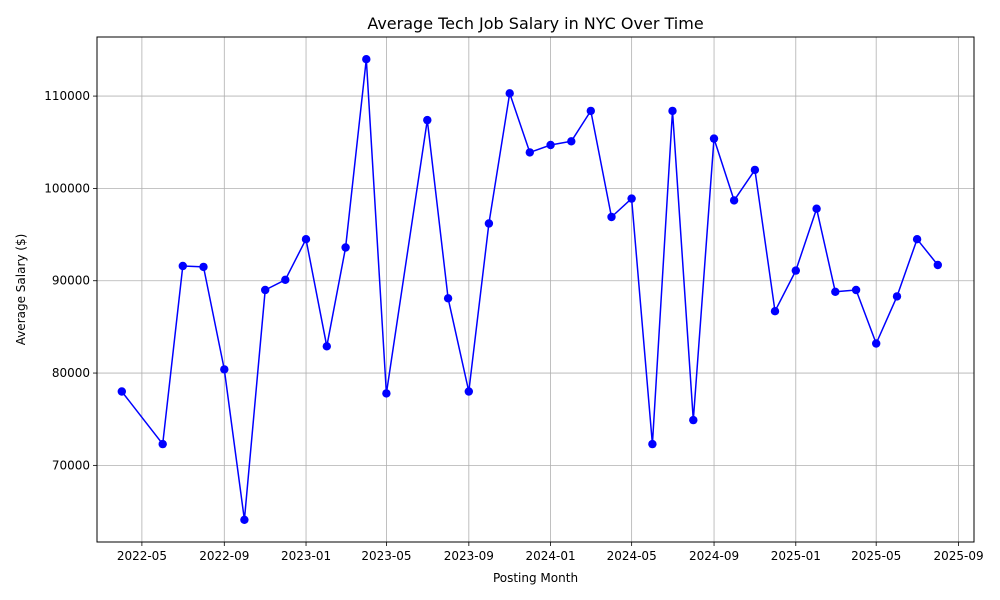 The width and height of the screenshot is (1000, 600). I want to click on x-tick-label: 2022-09, so click(224, 556).